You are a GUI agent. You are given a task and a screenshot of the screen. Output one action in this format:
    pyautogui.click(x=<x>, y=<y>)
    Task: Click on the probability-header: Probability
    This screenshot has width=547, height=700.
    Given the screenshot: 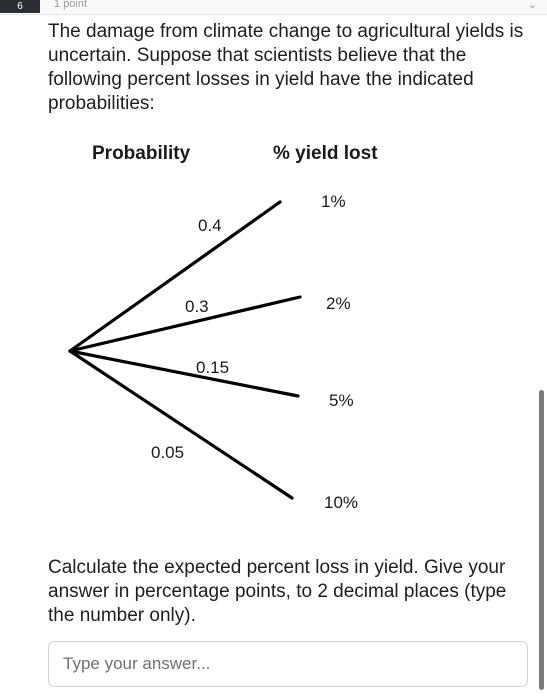 What is the action you would take?
    pyautogui.click(x=141, y=153)
    